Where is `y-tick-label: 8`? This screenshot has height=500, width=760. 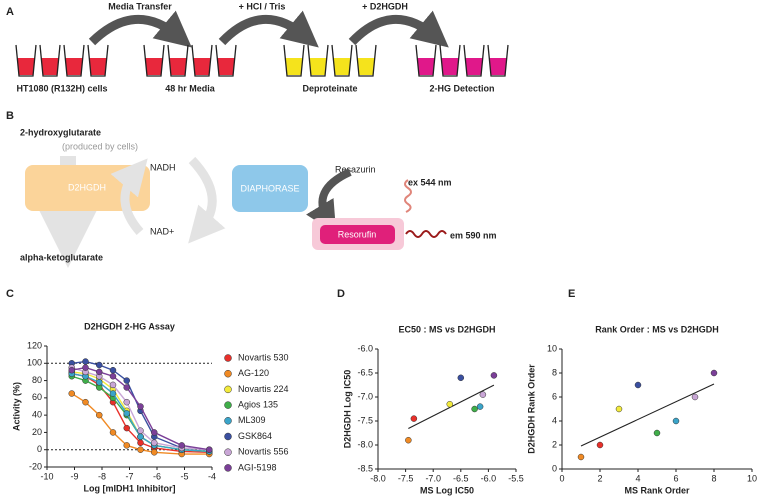
y-tick-label: 8 is located at coordinates (554, 372).